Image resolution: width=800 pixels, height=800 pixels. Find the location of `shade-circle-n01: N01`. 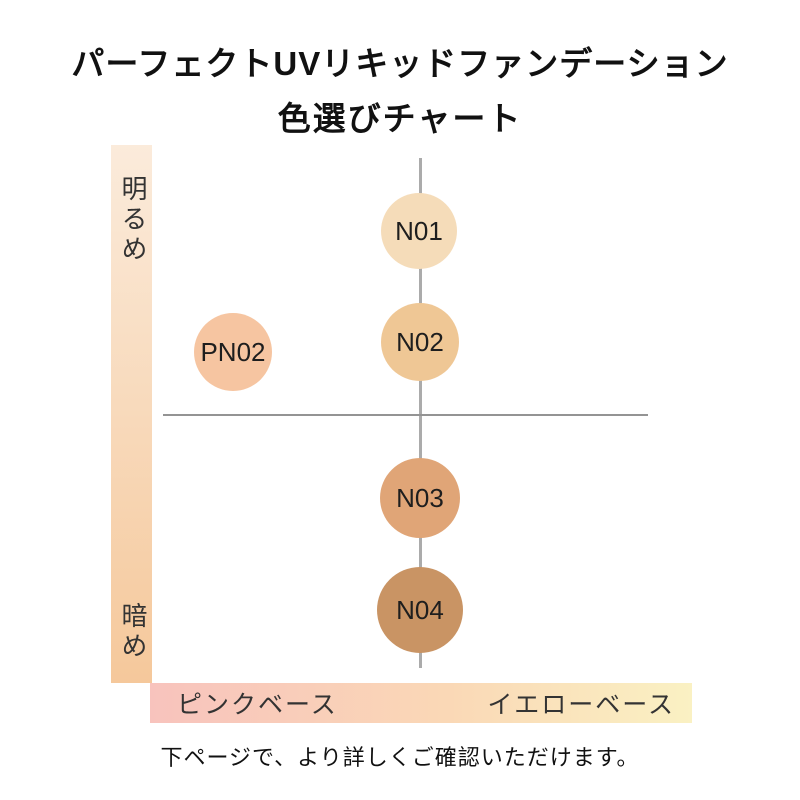

shade-circle-n01: N01 is located at coordinates (419, 231).